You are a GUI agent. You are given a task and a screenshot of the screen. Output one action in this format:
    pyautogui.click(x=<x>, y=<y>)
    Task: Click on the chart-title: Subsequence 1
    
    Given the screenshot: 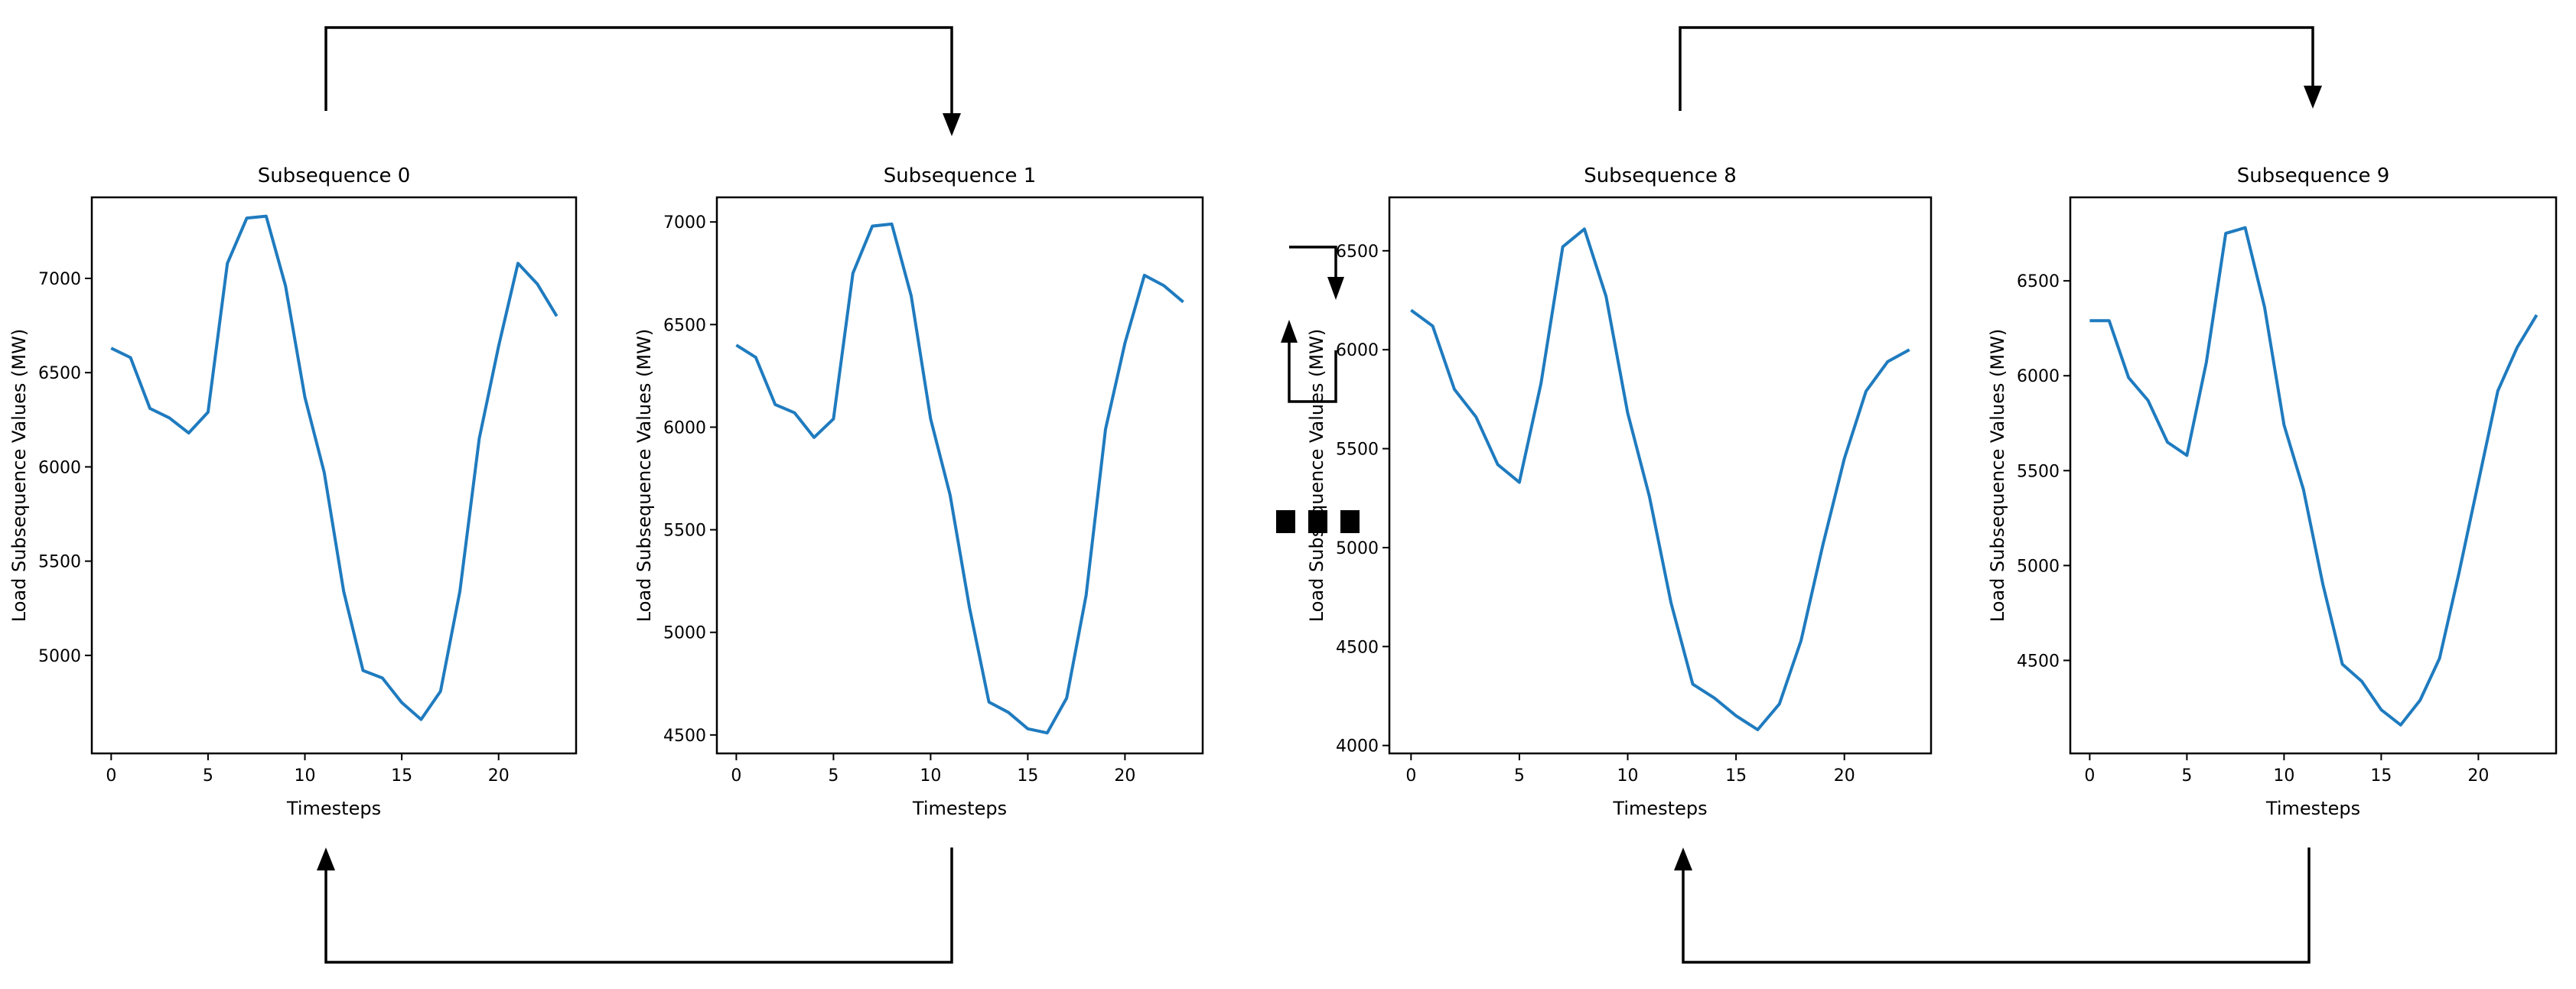 What is the action you would take?
    pyautogui.click(x=961, y=175)
    